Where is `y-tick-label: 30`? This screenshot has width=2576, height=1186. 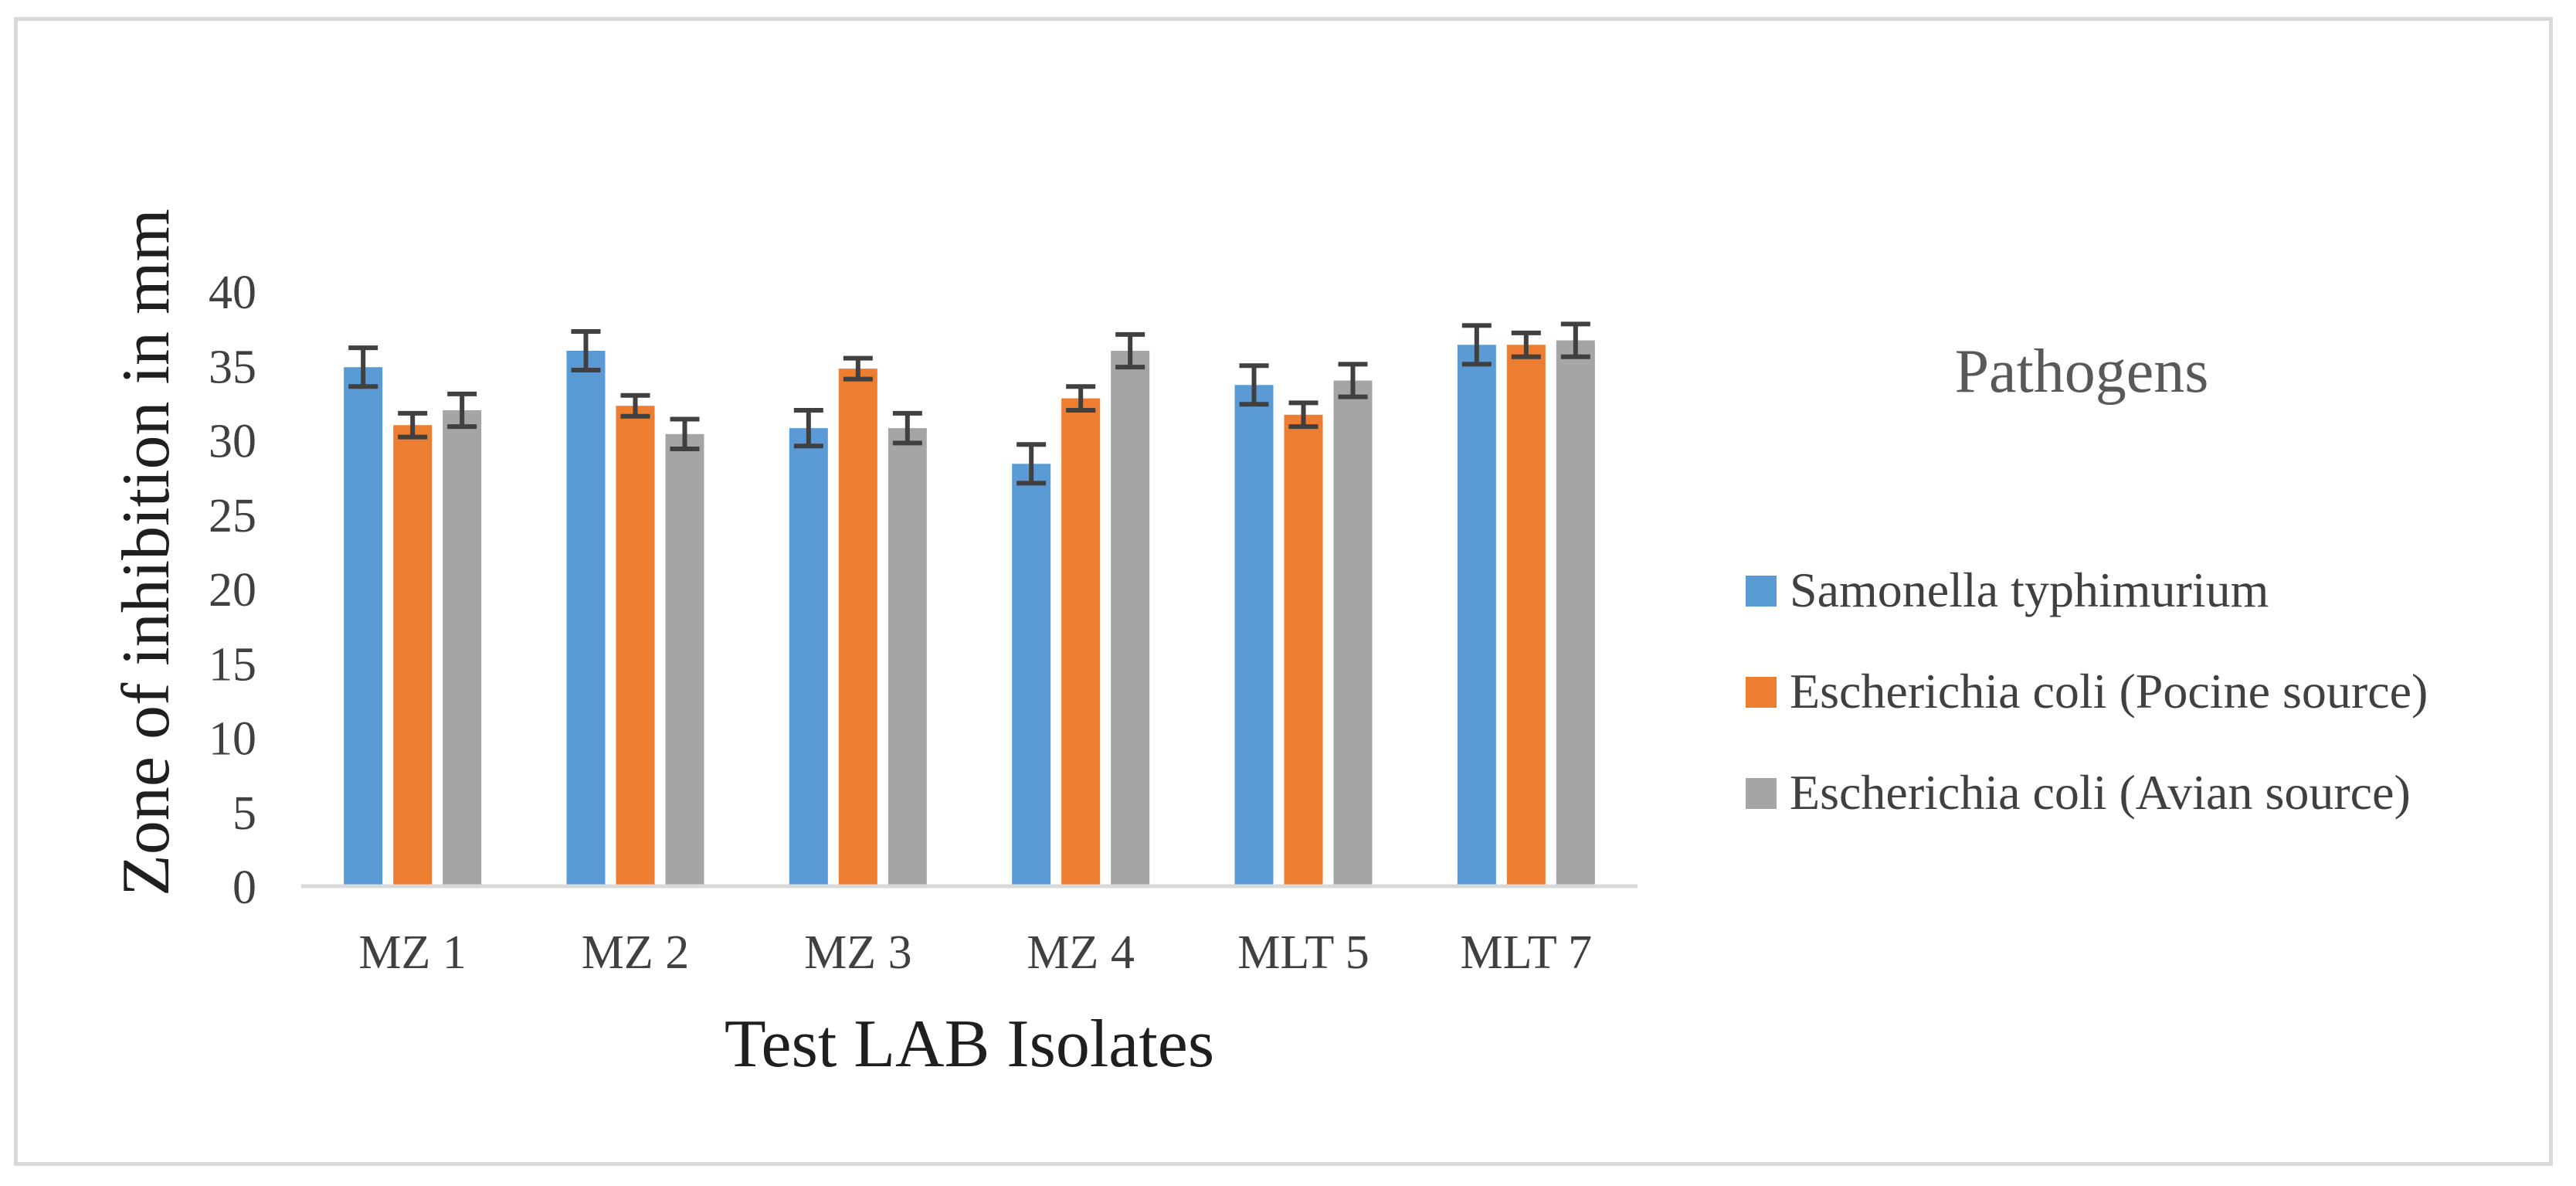 y-tick-label: 30 is located at coordinates (232, 442).